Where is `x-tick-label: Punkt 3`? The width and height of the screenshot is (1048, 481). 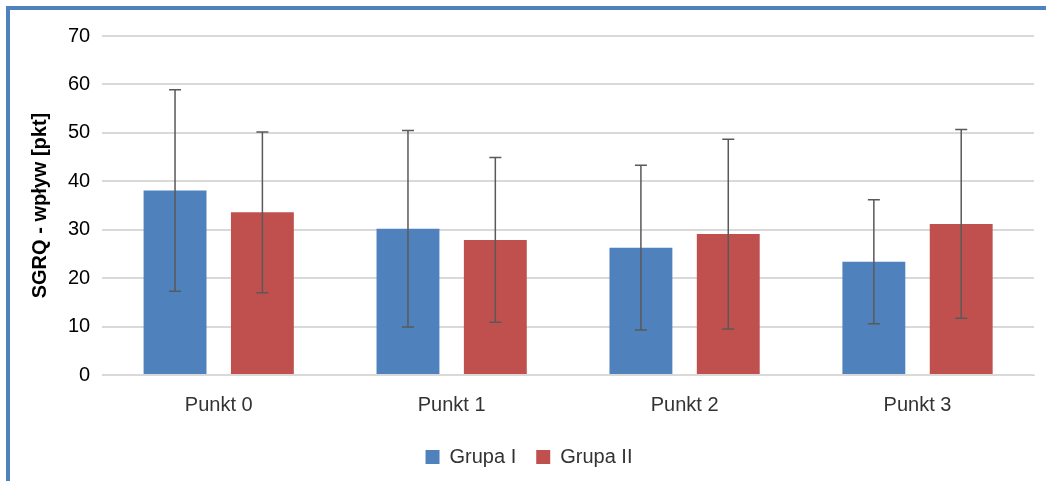
x-tick-label: Punkt 3 is located at coordinates (917, 403).